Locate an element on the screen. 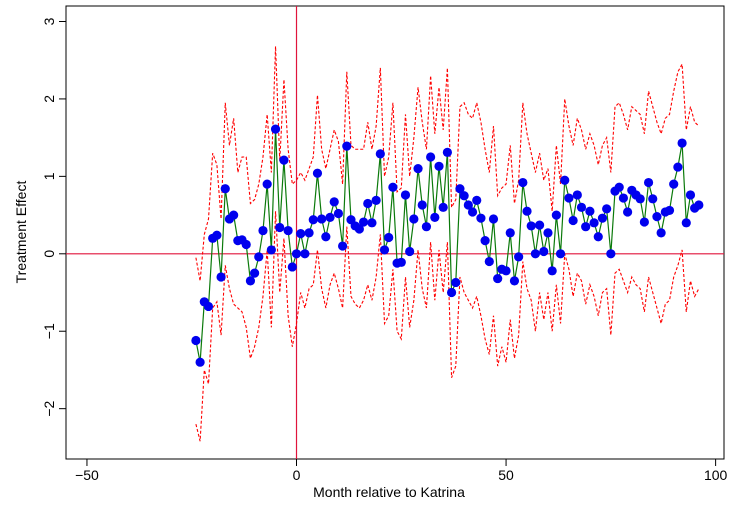  x-tick-label: 50 is located at coordinates (506, 475).